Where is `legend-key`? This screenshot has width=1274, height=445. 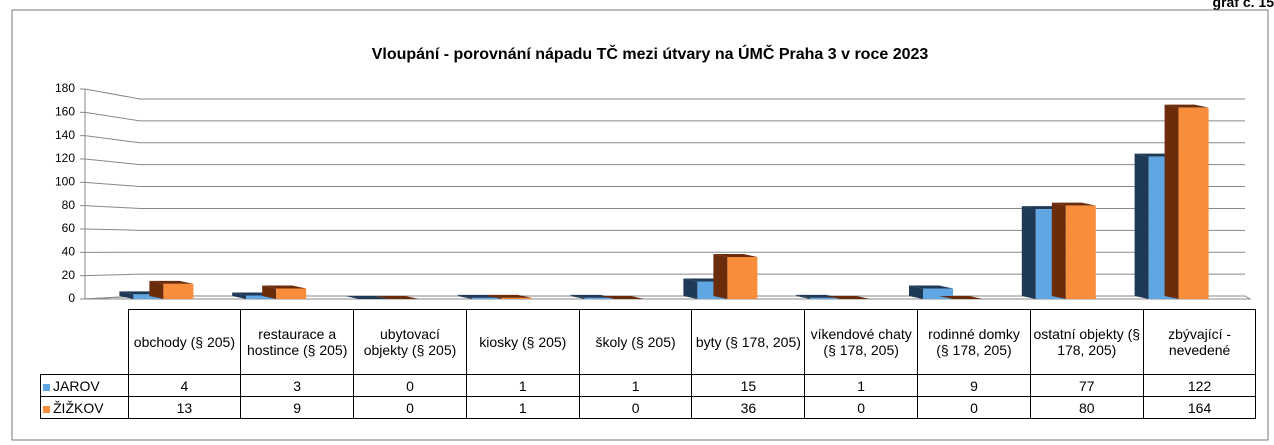 legend-key is located at coordinates (46, 409).